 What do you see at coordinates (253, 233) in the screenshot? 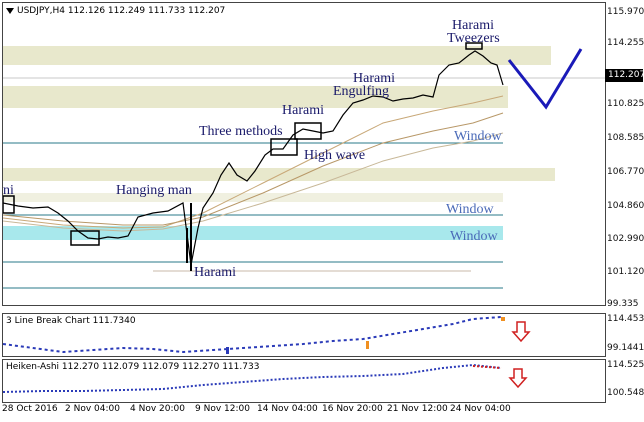
I see `window-zone` at bounding box center [253, 233].